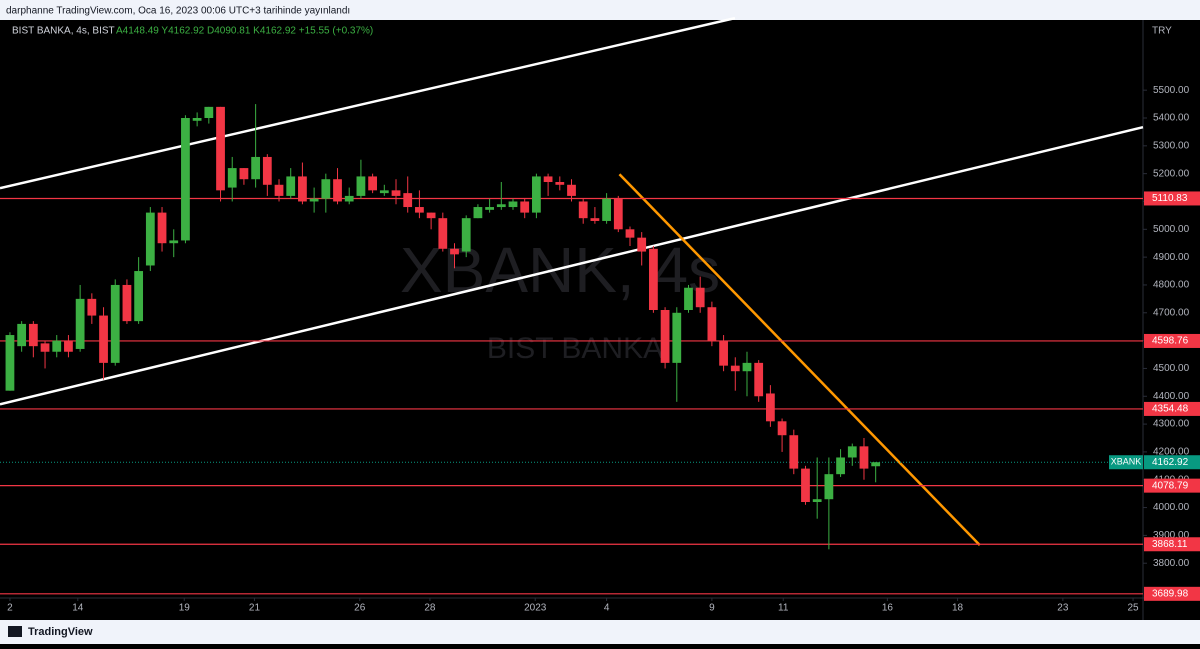 This screenshot has height=649, width=1200. What do you see at coordinates (360, 608) in the screenshot?
I see `x-tick-label: 26` at bounding box center [360, 608].